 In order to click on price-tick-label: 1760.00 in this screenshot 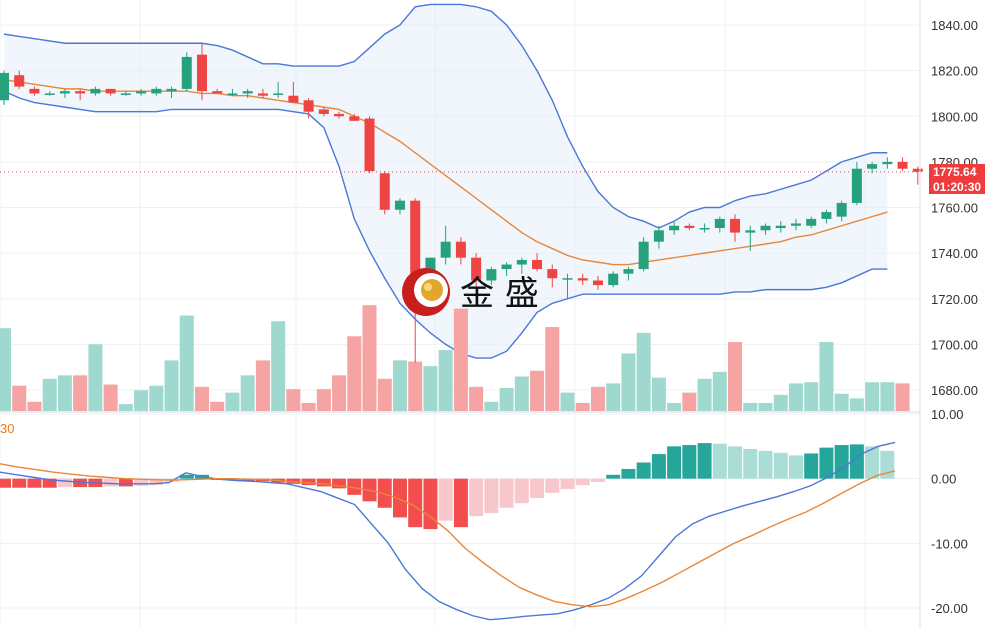, I will do `click(954, 208)`.